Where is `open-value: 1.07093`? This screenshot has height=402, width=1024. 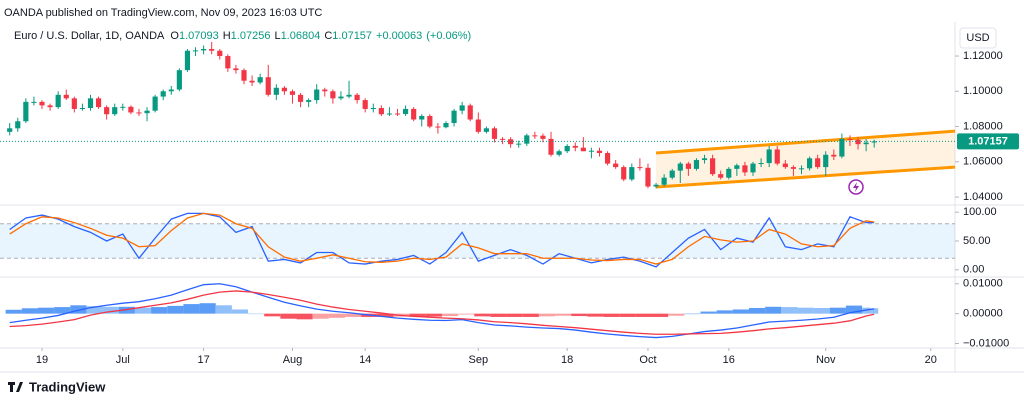 open-value: 1.07093 is located at coordinates (199, 36).